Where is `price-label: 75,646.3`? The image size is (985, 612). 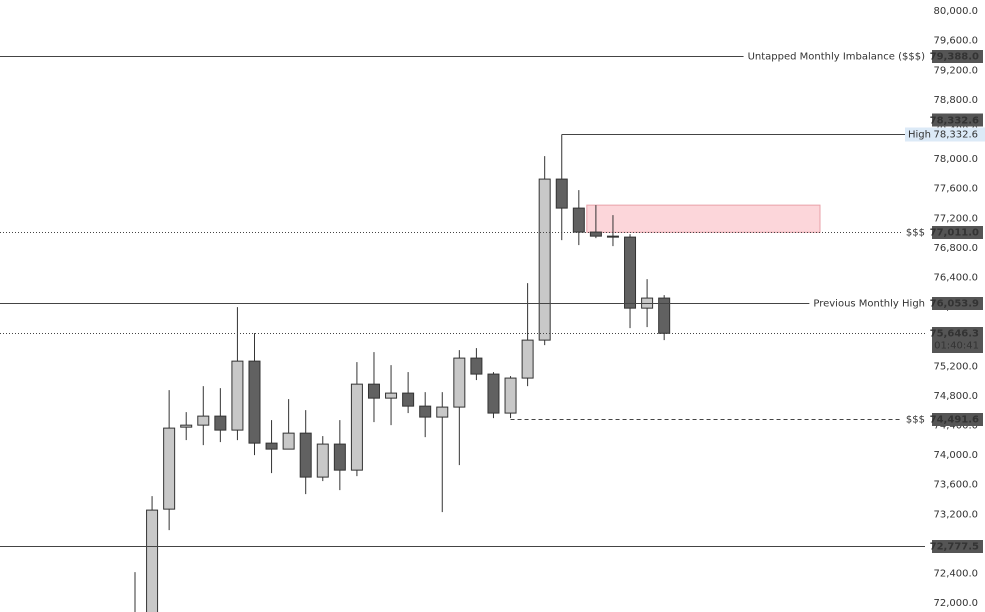 price-label: 75,646.3 is located at coordinates (954, 334).